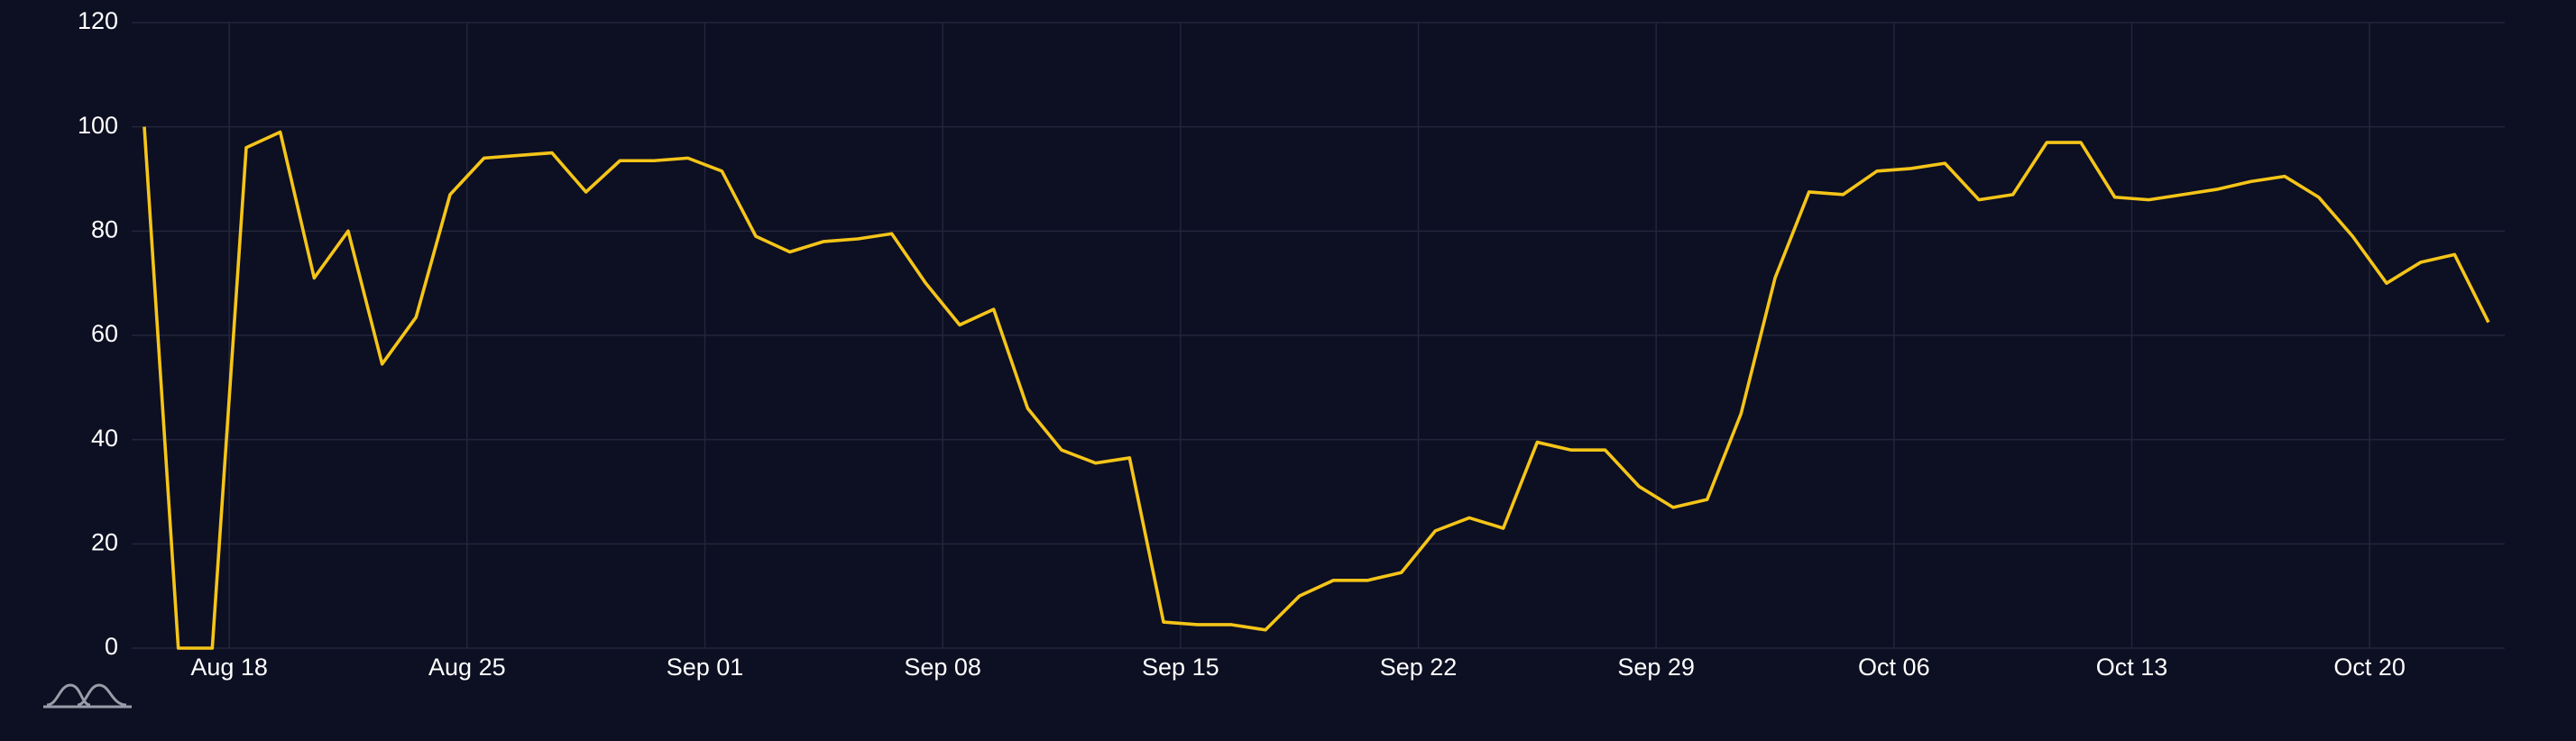 The height and width of the screenshot is (741, 2576). What do you see at coordinates (942, 667) in the screenshot?
I see `x-tick-label: Sep 08` at bounding box center [942, 667].